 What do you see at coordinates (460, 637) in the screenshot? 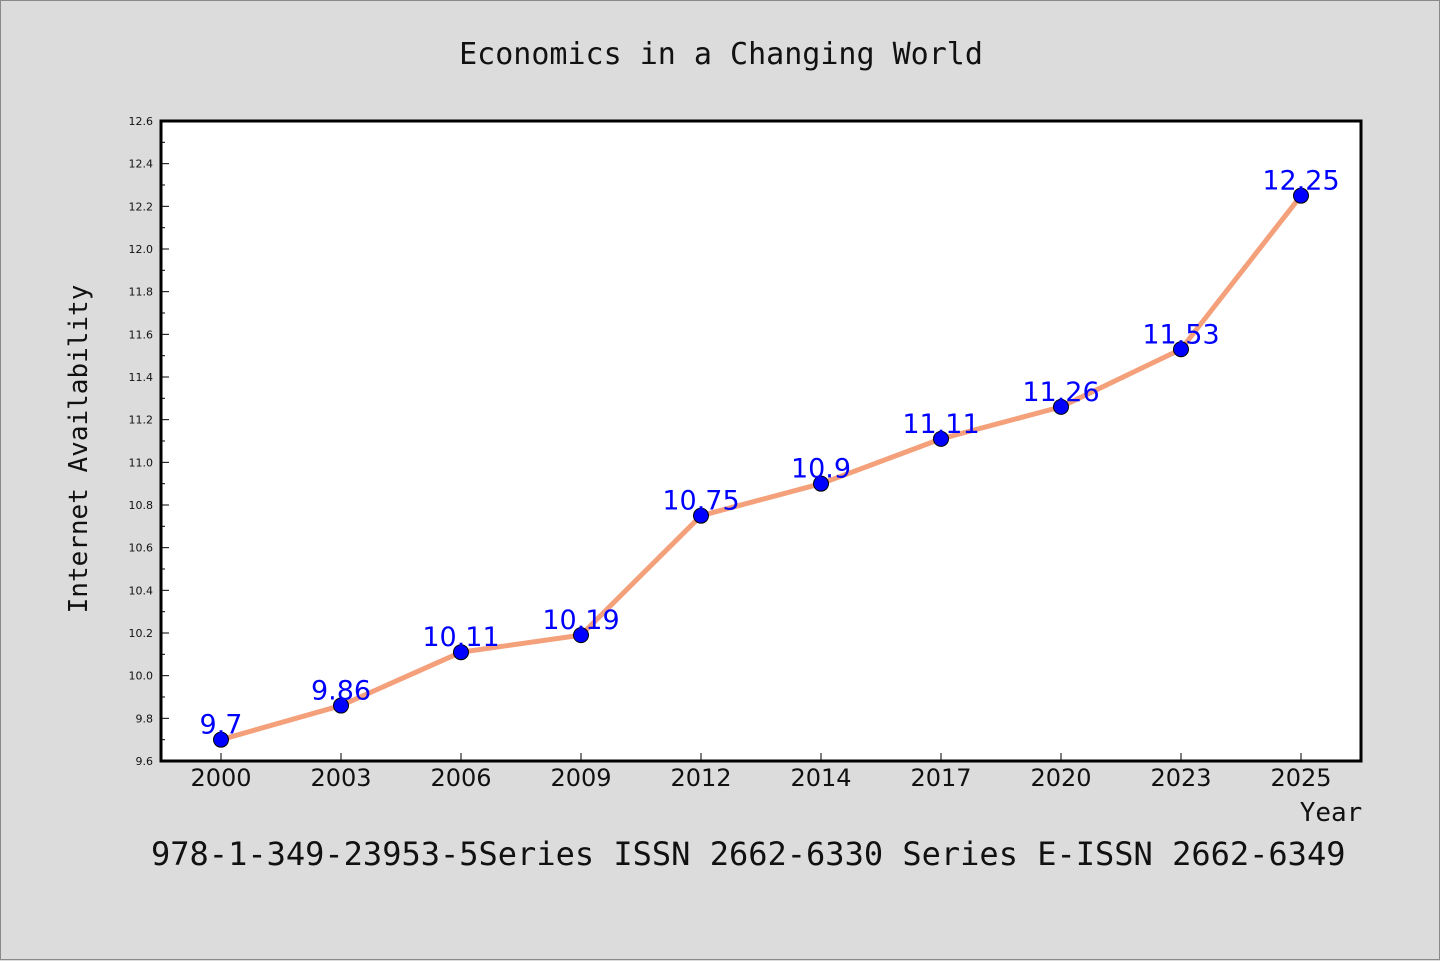
I see `data-label: 10.11` at bounding box center [460, 637].